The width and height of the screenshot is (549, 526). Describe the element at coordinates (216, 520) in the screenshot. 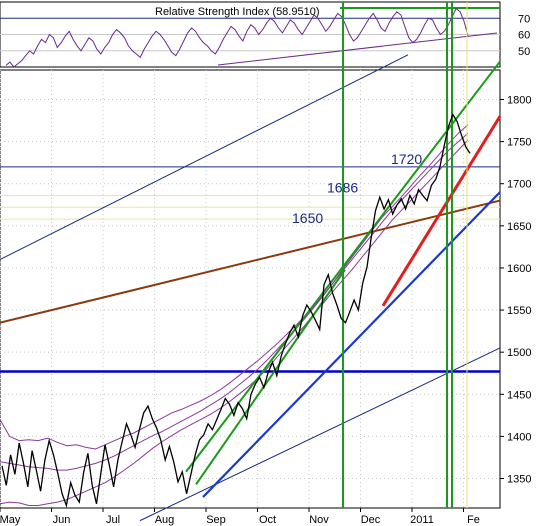

I see `x-tick-label: Sep` at that location.